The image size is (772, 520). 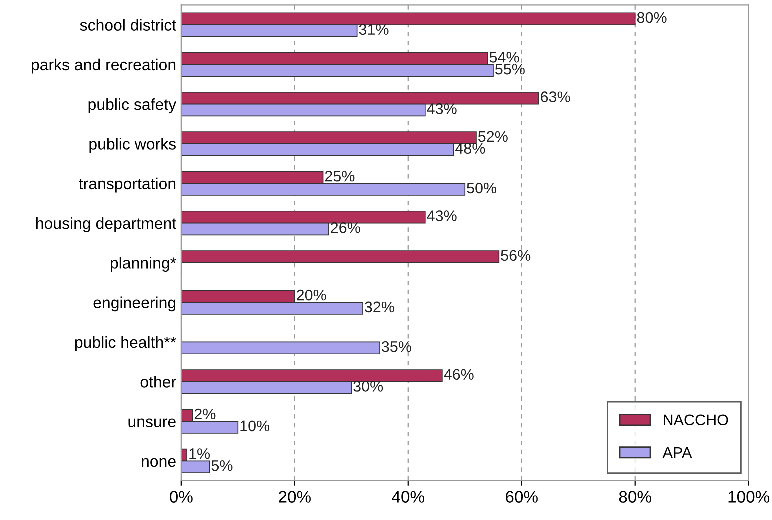 What do you see at coordinates (132, 106) in the screenshot?
I see `y-tick-label: public safety` at bounding box center [132, 106].